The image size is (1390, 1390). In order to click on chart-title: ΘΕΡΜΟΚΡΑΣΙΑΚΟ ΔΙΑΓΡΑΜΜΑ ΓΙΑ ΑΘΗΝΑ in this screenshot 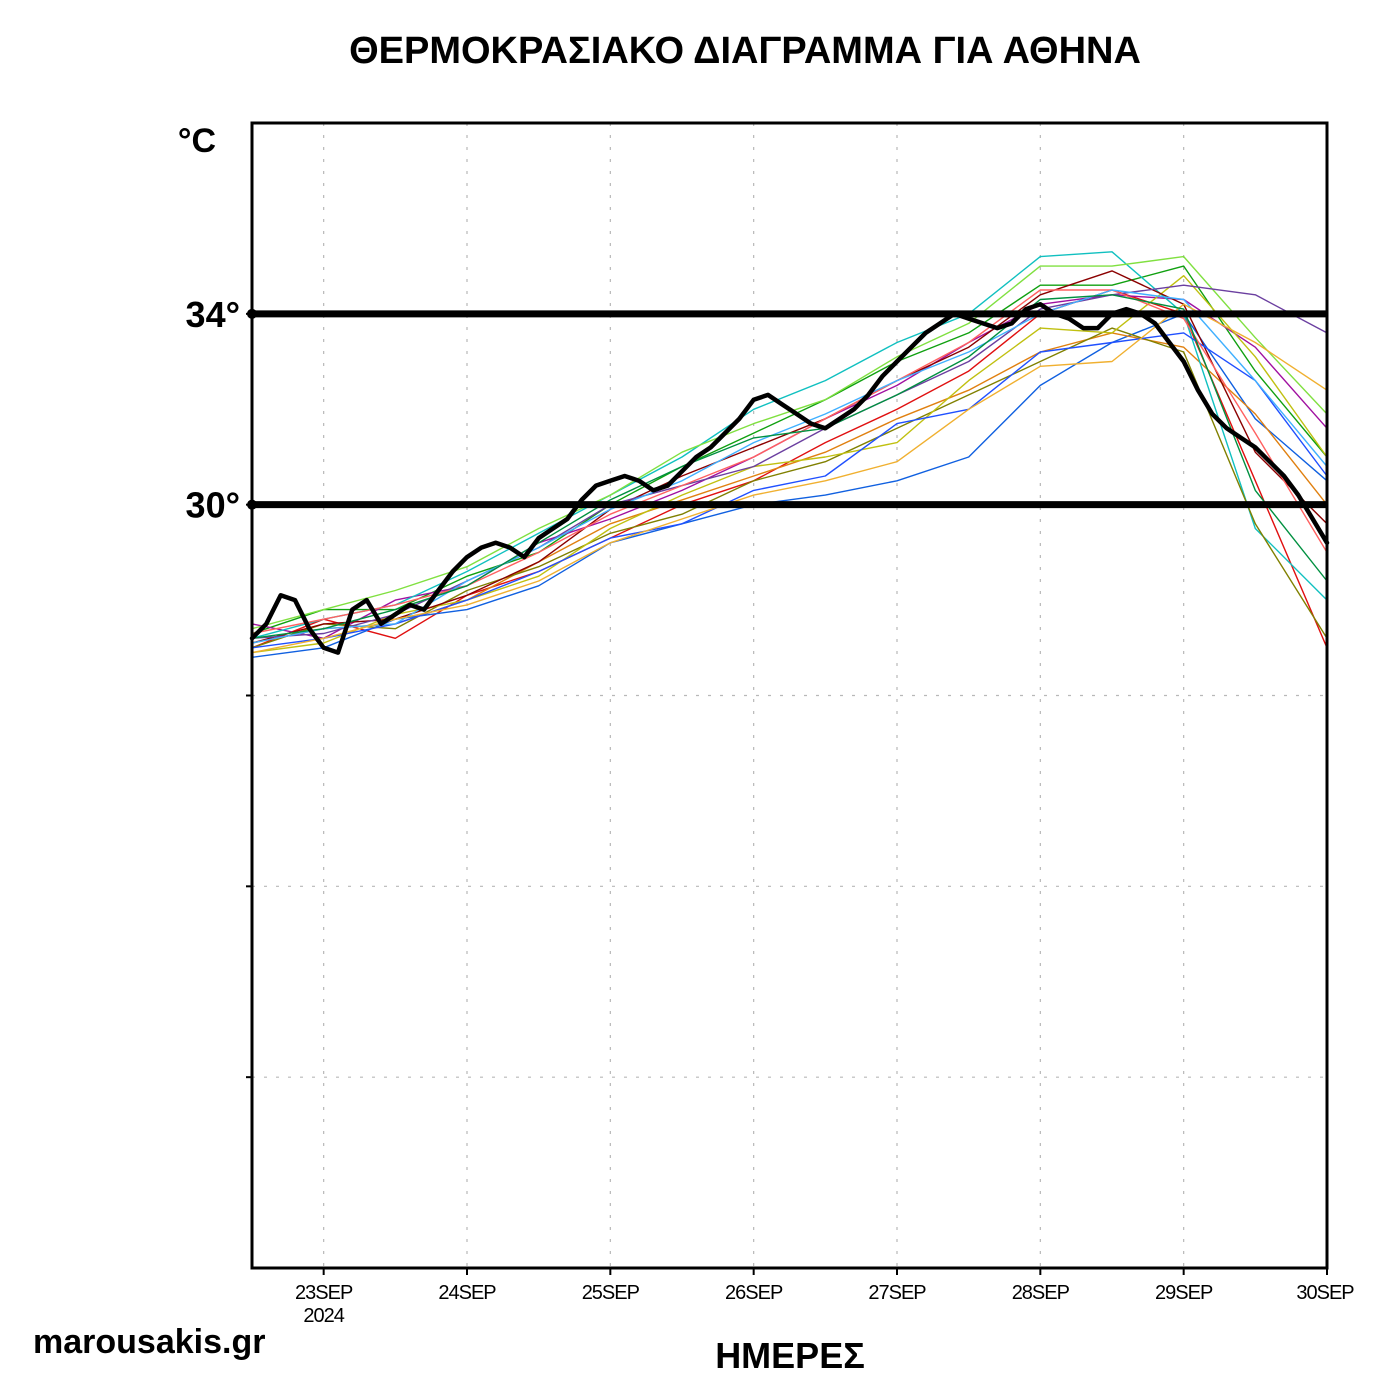, I will do `click(745, 51)`.